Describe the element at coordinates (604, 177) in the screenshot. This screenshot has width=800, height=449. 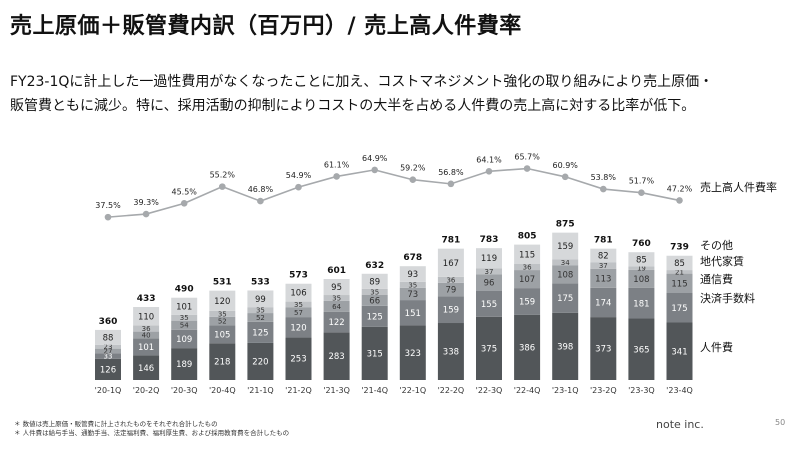
I see `ratio-label: 53.8%` at that location.